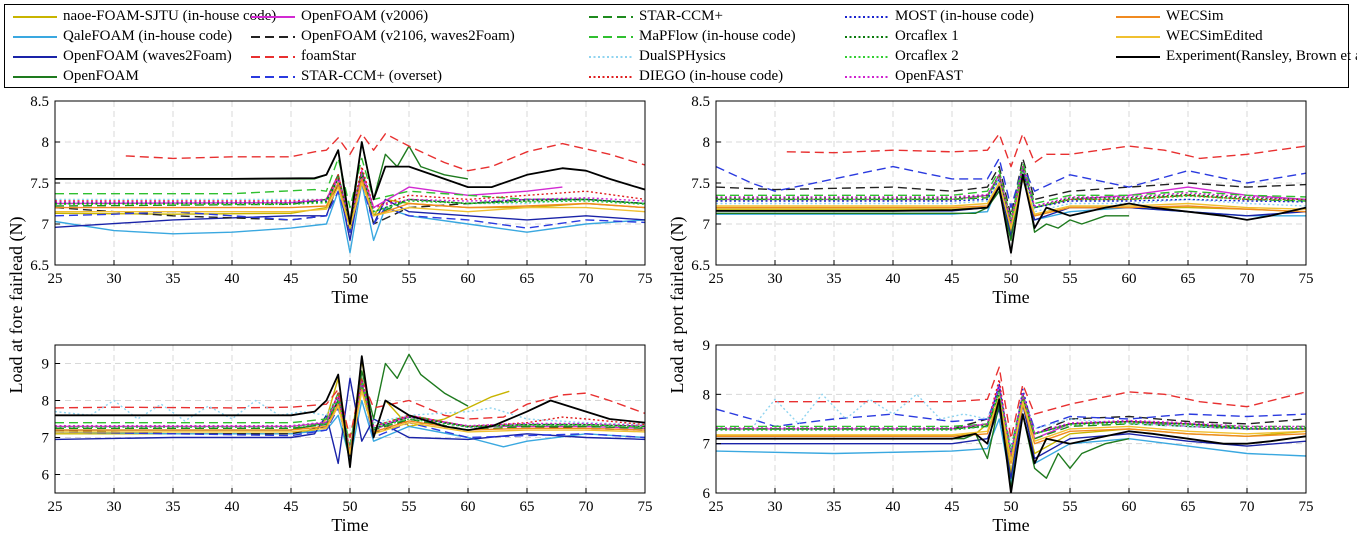  I want to click on legend-label: DIEGO (in-house code), so click(711, 76).